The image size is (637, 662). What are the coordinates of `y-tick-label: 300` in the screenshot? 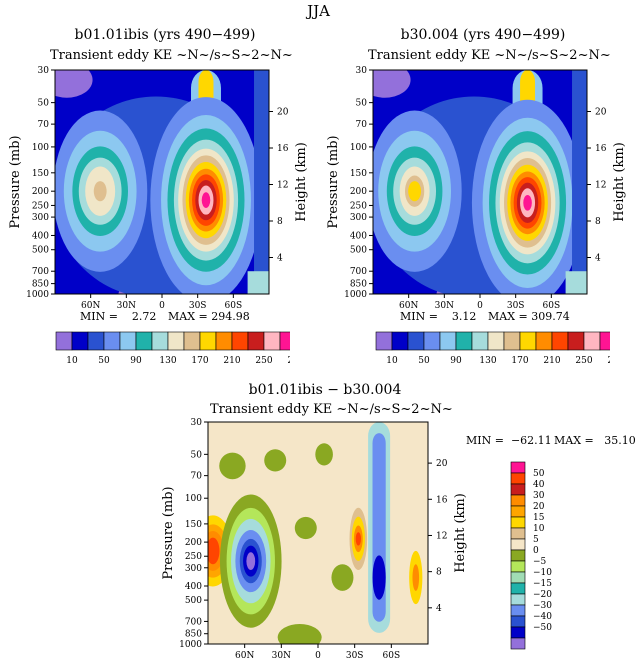 It's located at (358, 218).